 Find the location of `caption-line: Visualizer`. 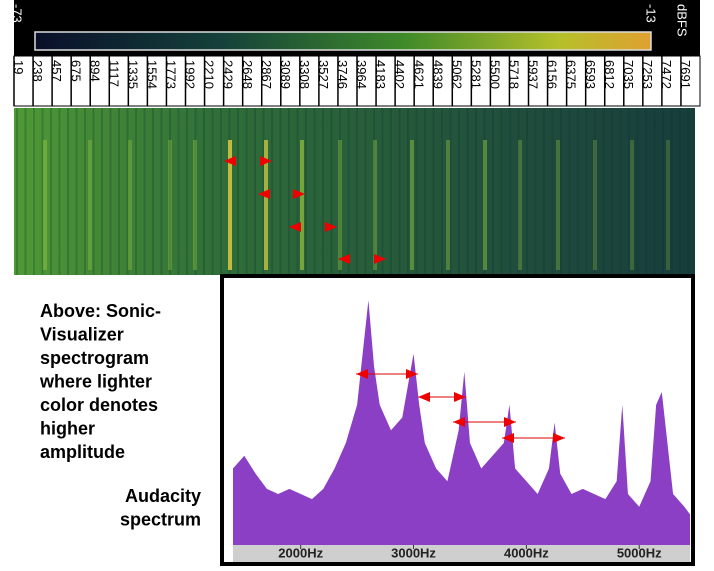

caption-line: Visualizer is located at coordinates (82, 334).